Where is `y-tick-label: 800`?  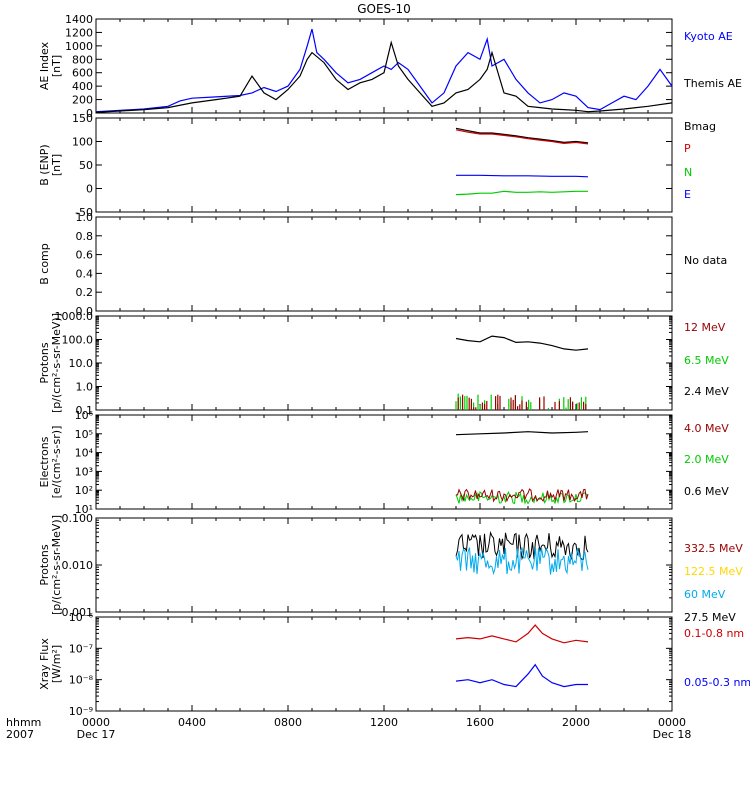
y-tick-label: 800 is located at coordinates (82, 59).